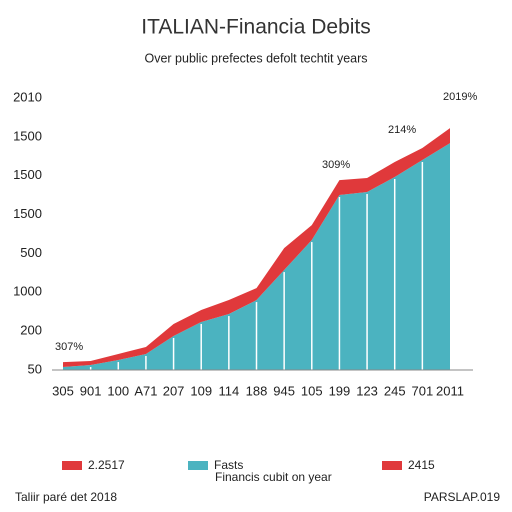 The image size is (512, 512). I want to click on chart-title: ITALIAN-Financia Debits, so click(256, 27).